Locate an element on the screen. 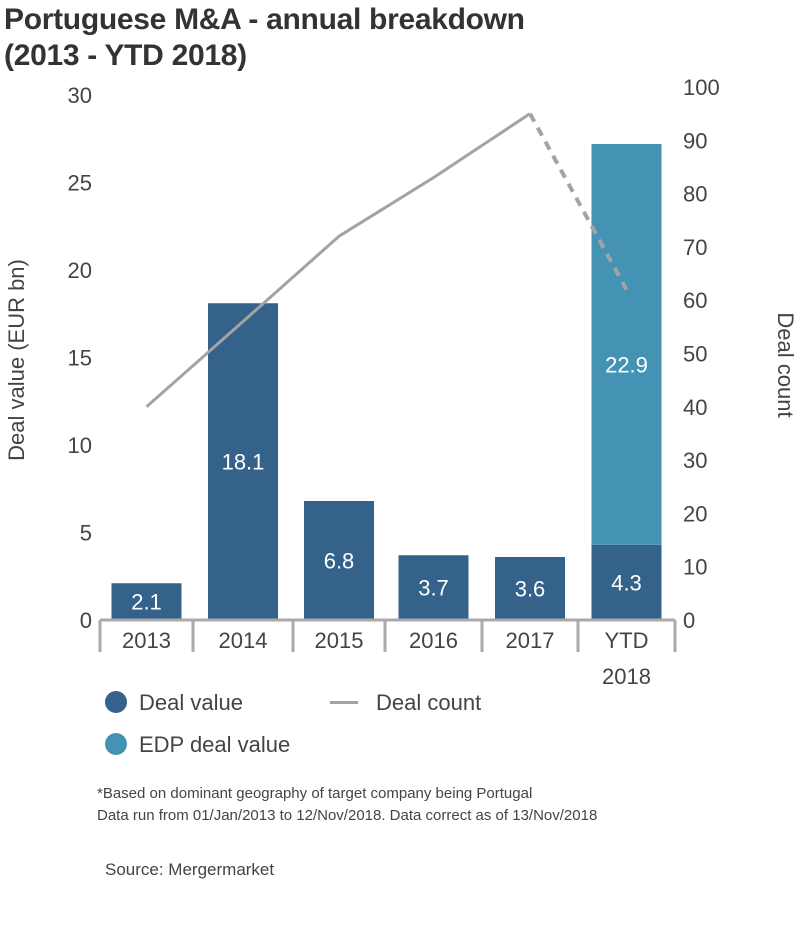 The height and width of the screenshot is (940, 800). source-note: Source: Mergermarket is located at coordinates (190, 869).